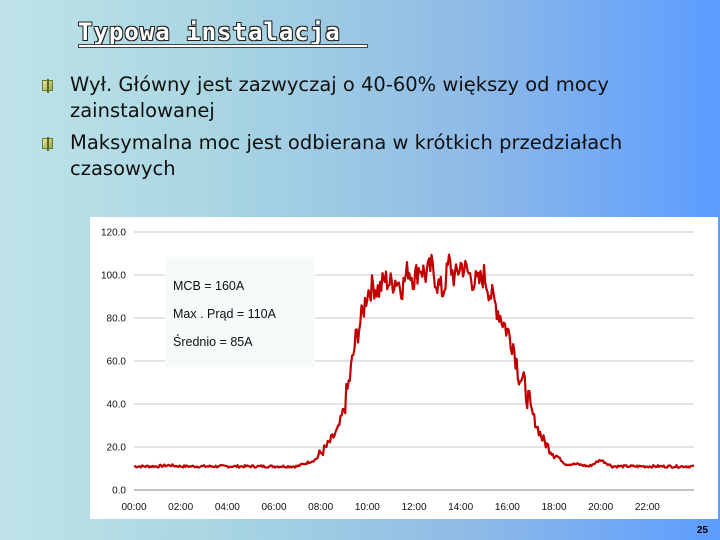 Image resolution: width=720 pixels, height=540 pixels. I want to click on x-tick-label: 06:00, so click(273, 507).